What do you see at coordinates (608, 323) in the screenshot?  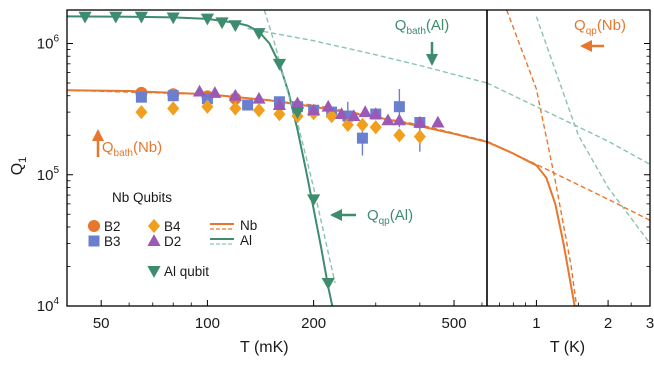 I see `x-right-tick-label: 2` at bounding box center [608, 323].